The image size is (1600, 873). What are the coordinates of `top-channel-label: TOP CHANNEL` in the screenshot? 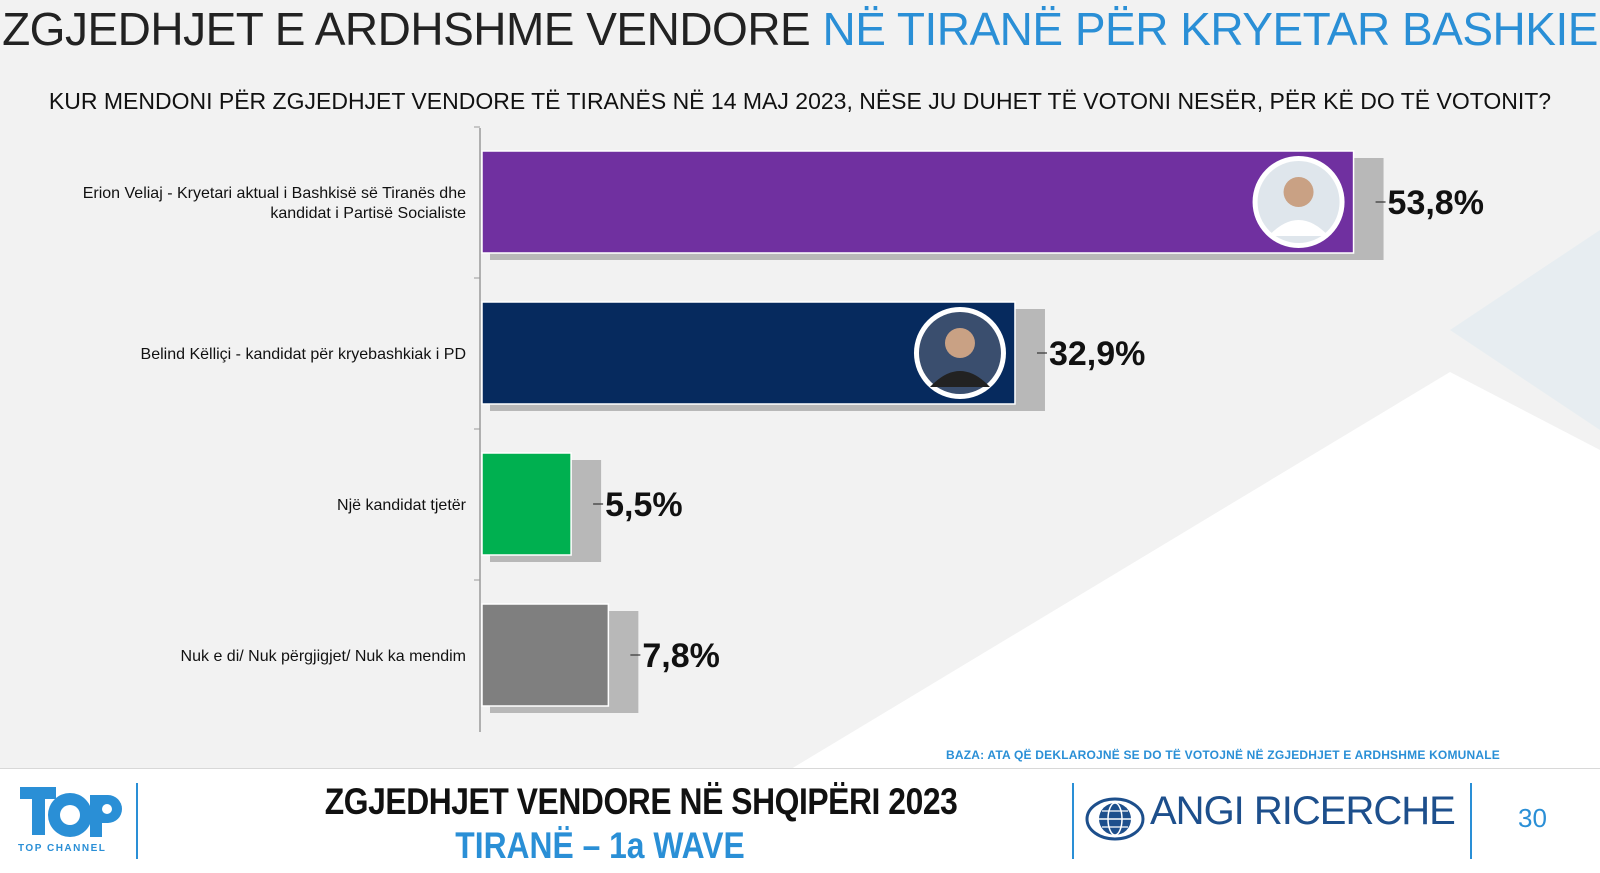 It's located at (62, 848).